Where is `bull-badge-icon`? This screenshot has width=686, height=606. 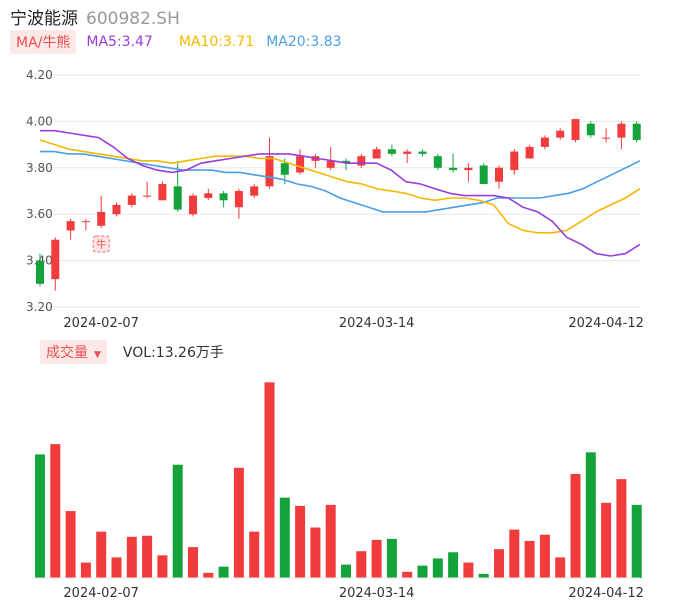 bull-badge-icon is located at coordinates (101, 244).